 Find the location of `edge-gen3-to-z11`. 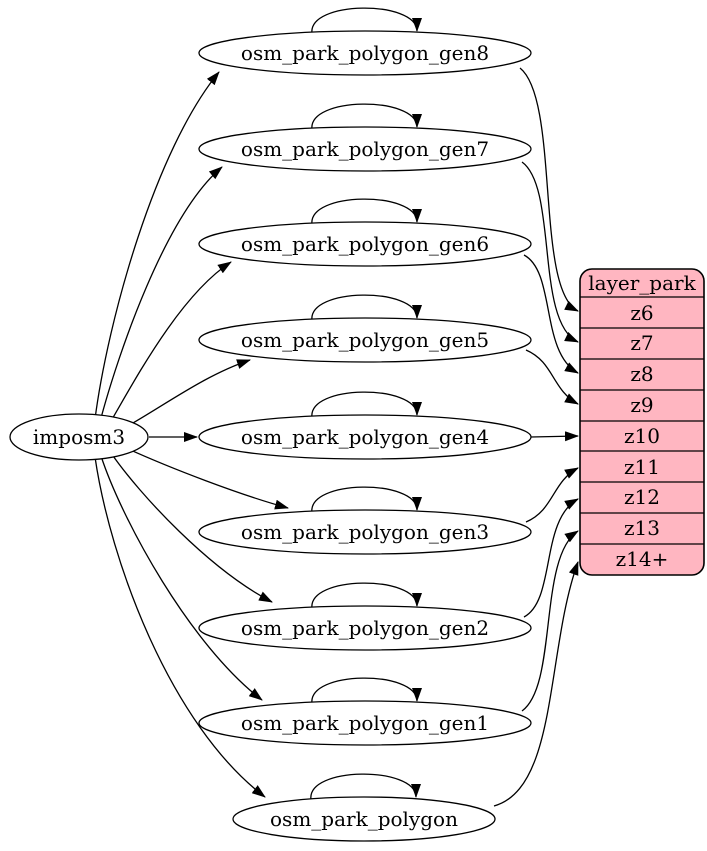

edge-gen3-to-z11 is located at coordinates (552, 495).